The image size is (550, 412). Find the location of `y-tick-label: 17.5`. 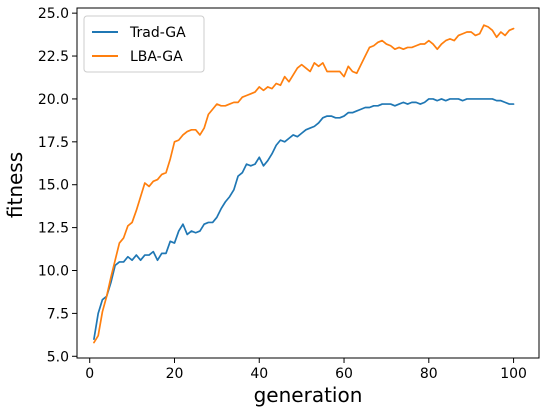

y-tick-label: 17.5 is located at coordinates (53, 143).